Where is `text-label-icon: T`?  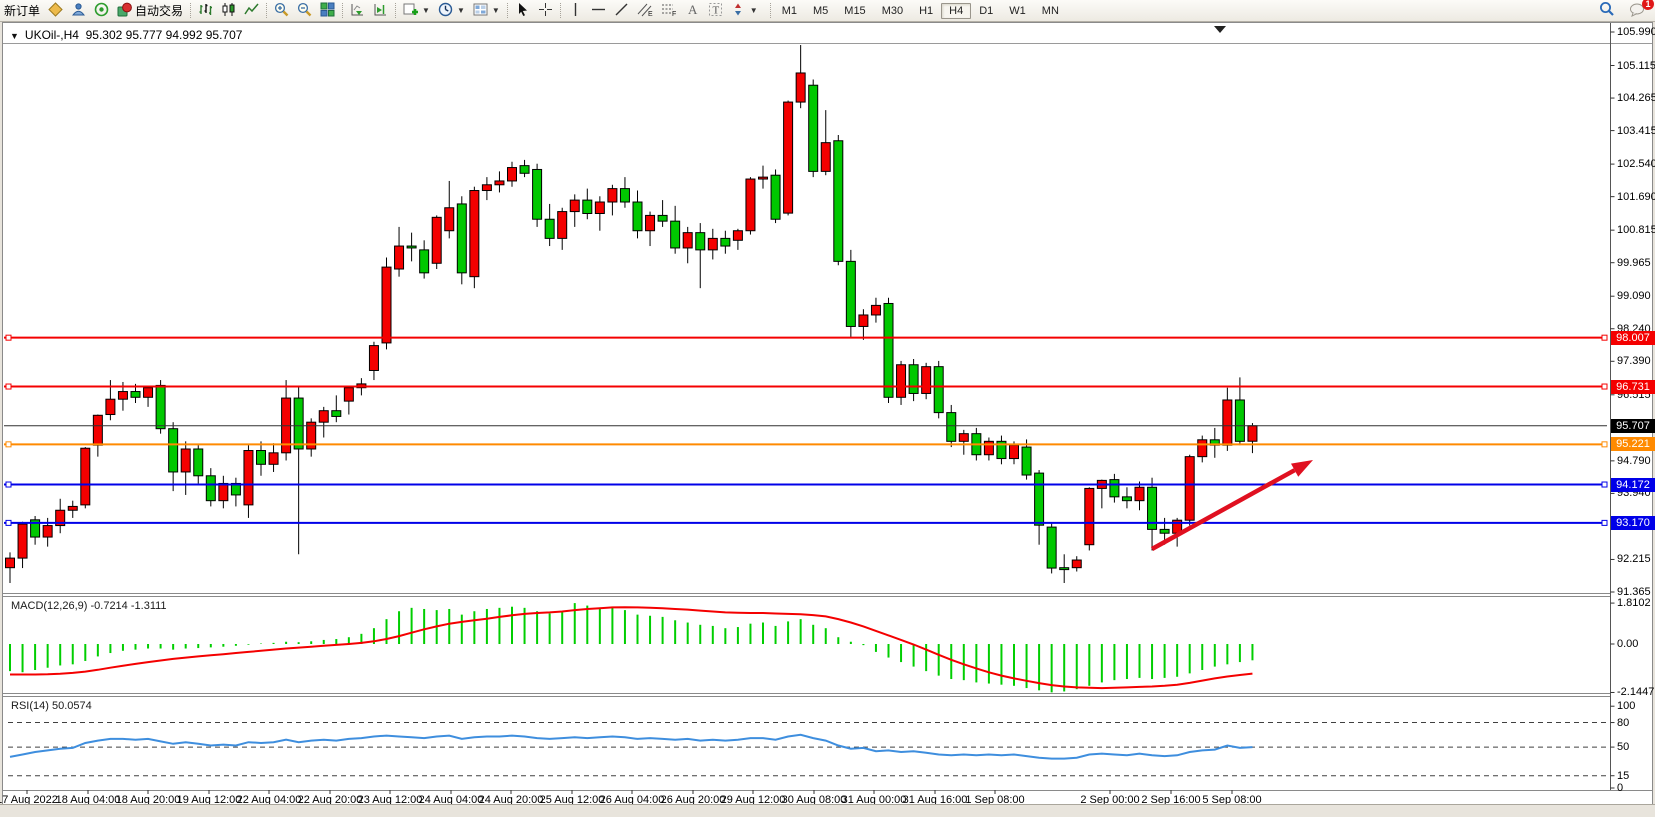 text-label-icon: T is located at coordinates (715, 11).